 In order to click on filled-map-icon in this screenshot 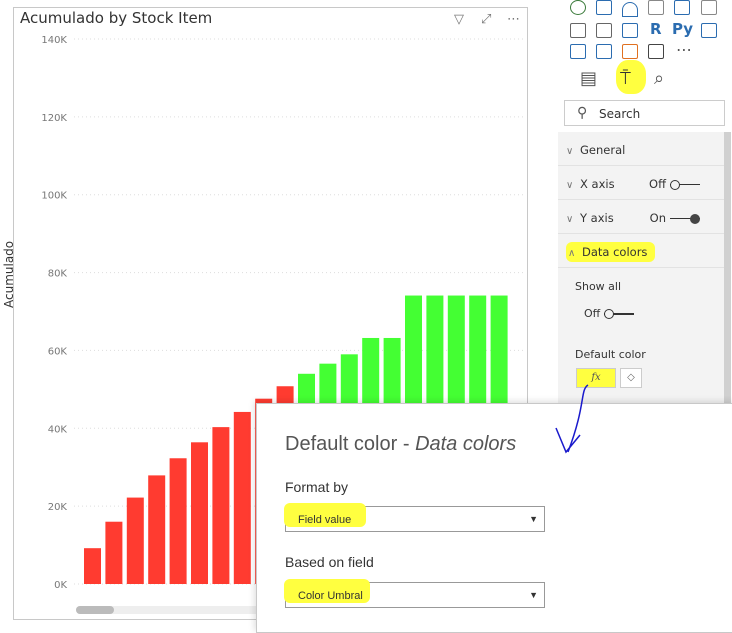, I will do `click(604, 7)`.